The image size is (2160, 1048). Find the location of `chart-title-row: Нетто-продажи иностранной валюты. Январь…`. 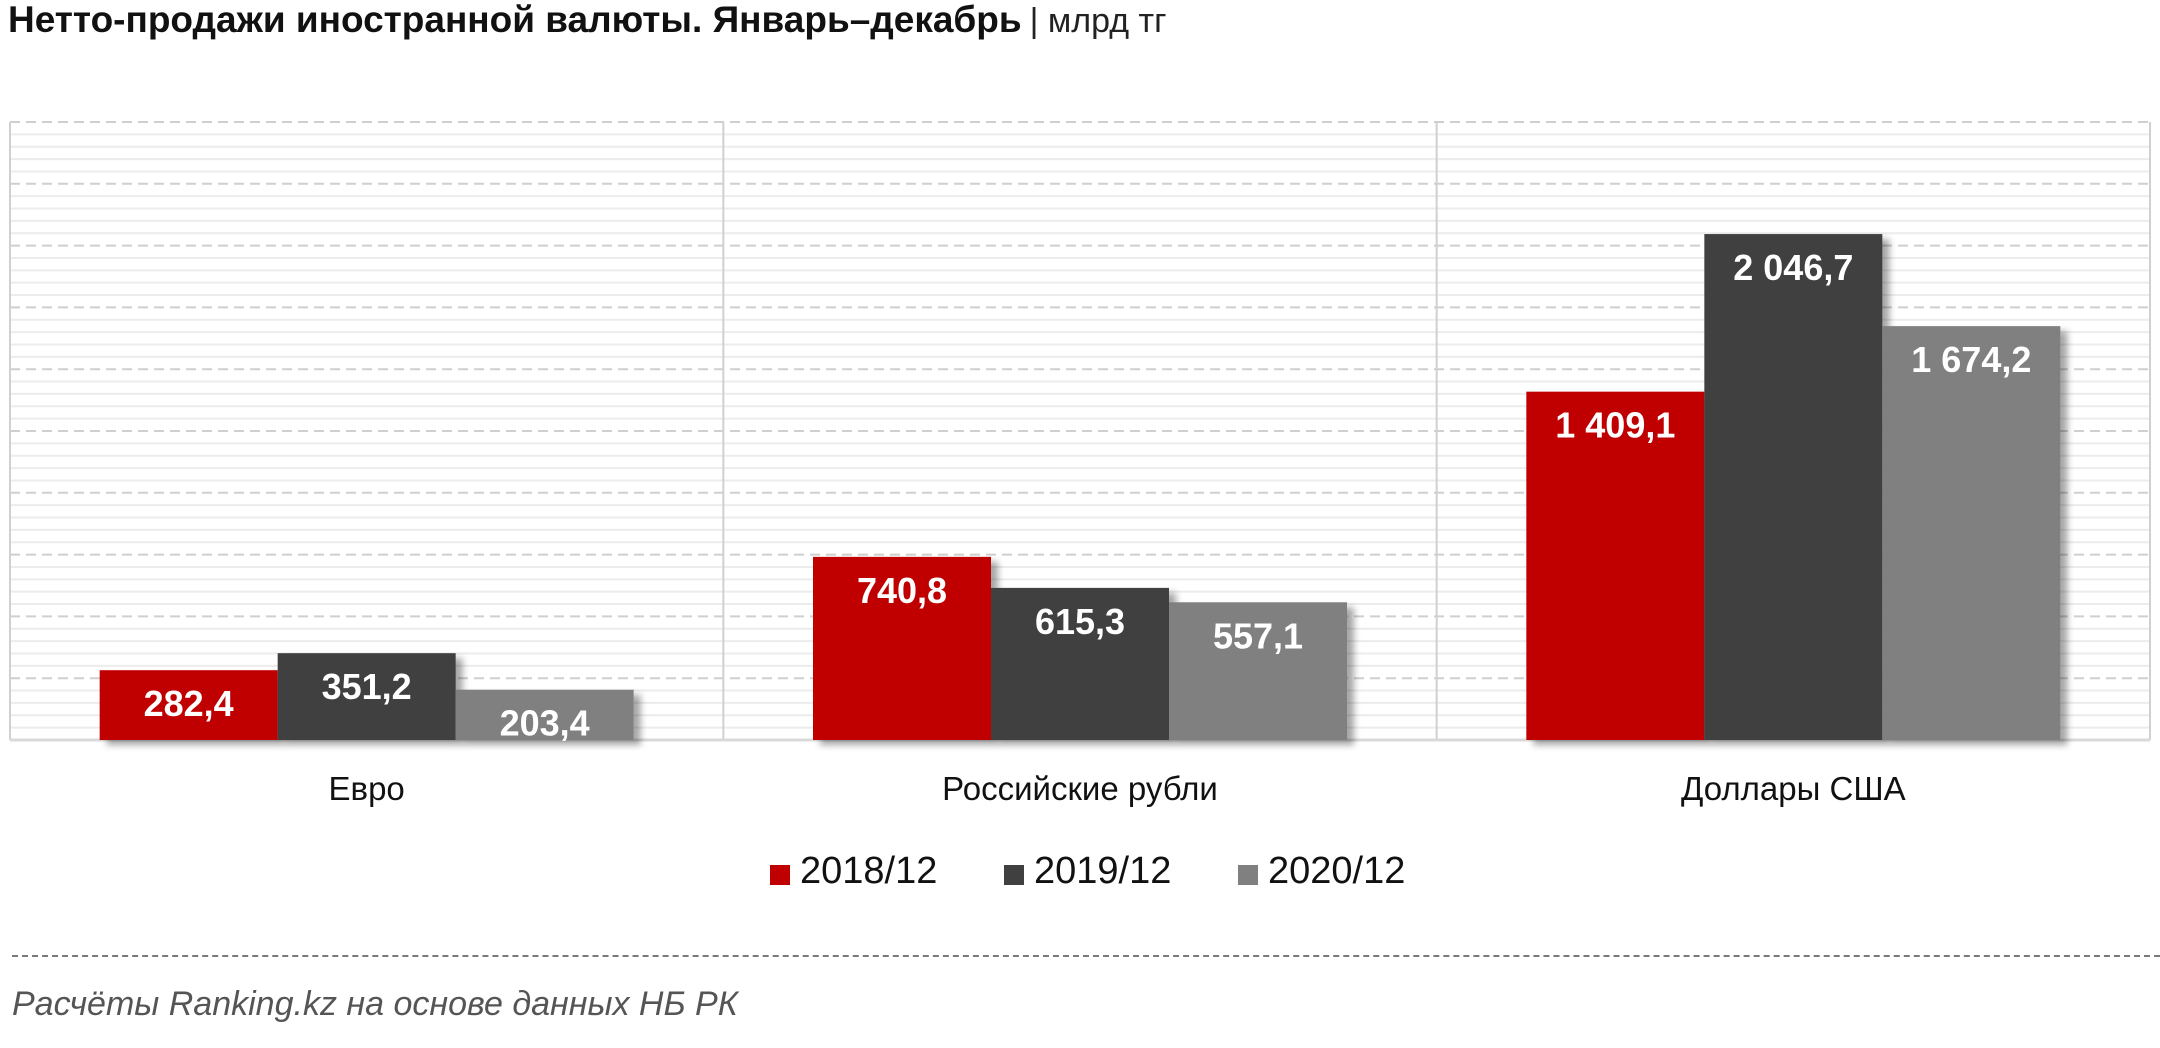

chart-title-row: Нетто-продажи иностранной валюты. Январь… is located at coordinates (587, 22).